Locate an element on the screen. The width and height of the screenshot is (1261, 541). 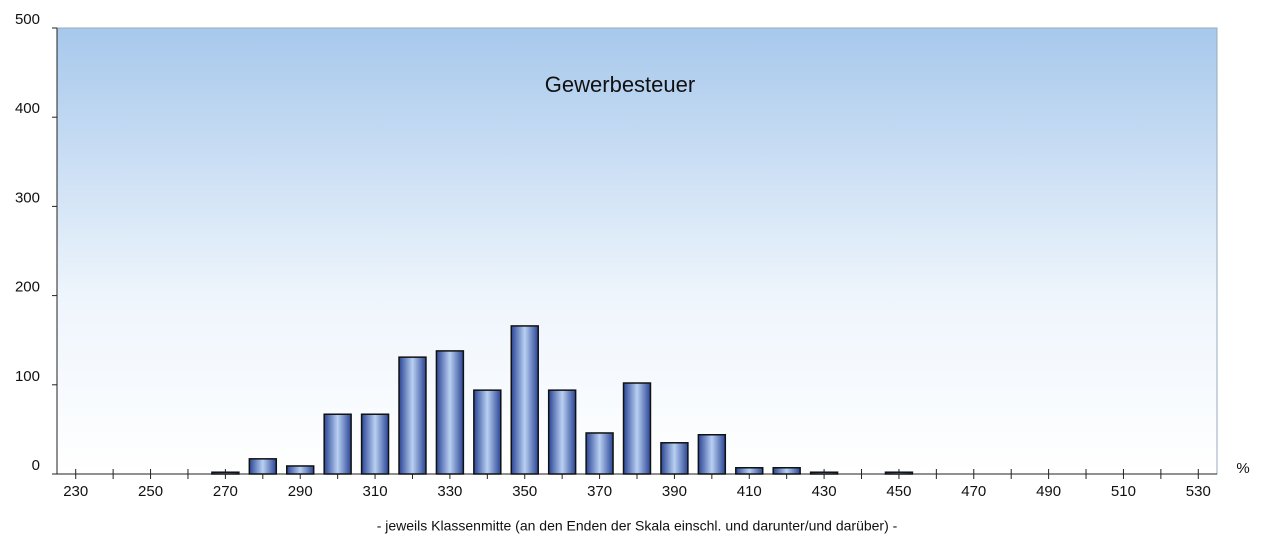
x-tick-label: 250 is located at coordinates (150, 491).